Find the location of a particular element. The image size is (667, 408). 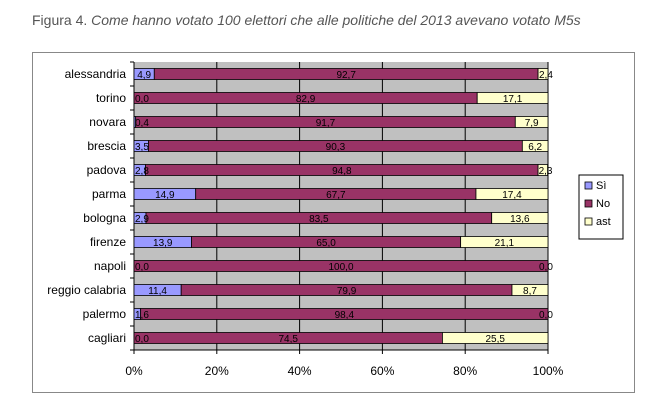

data-label: 17,4 is located at coordinates (512, 195).